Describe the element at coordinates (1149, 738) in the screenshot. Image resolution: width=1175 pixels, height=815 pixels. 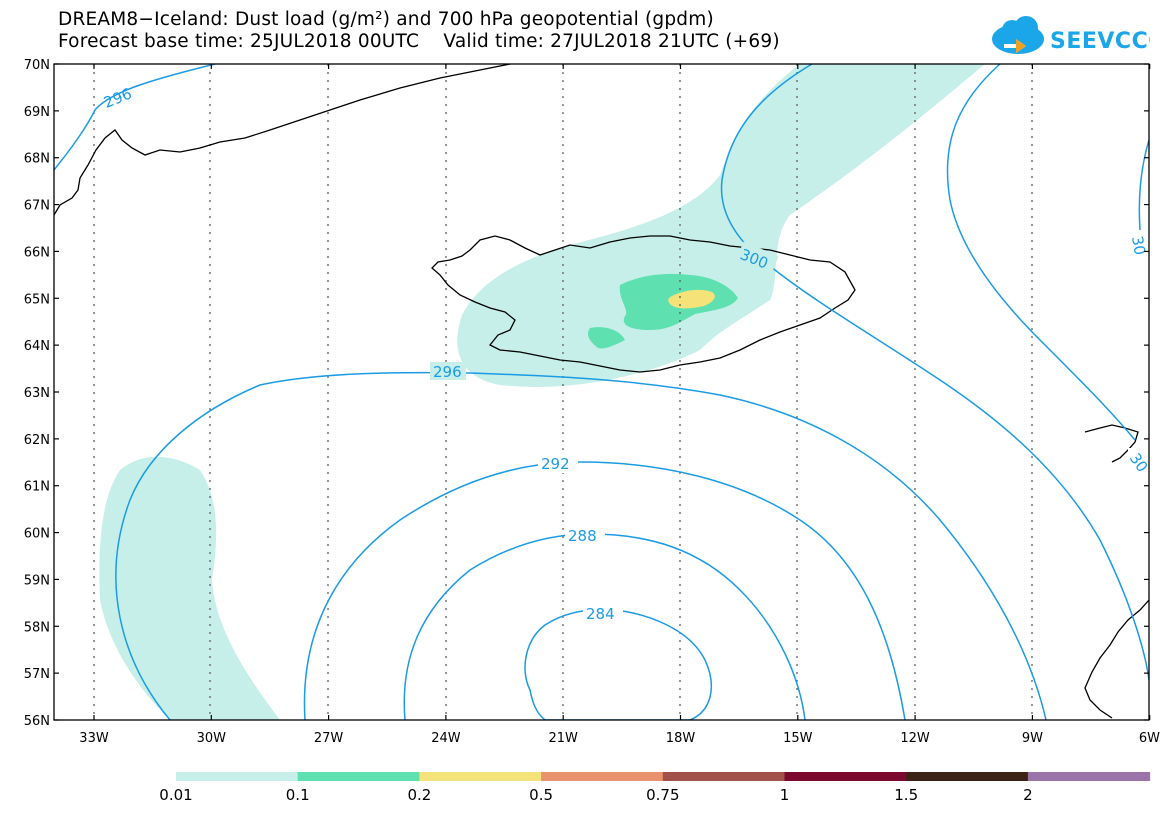
I see `lon-label: 6W` at that location.